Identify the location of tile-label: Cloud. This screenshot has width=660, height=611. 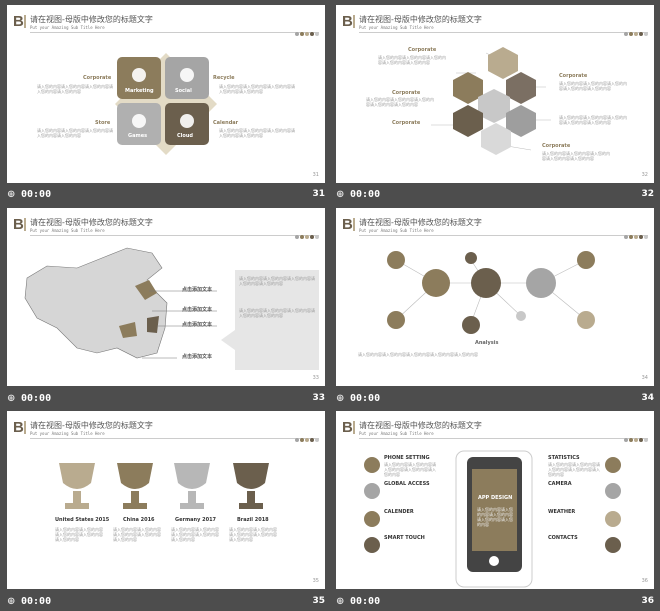
(185, 136).